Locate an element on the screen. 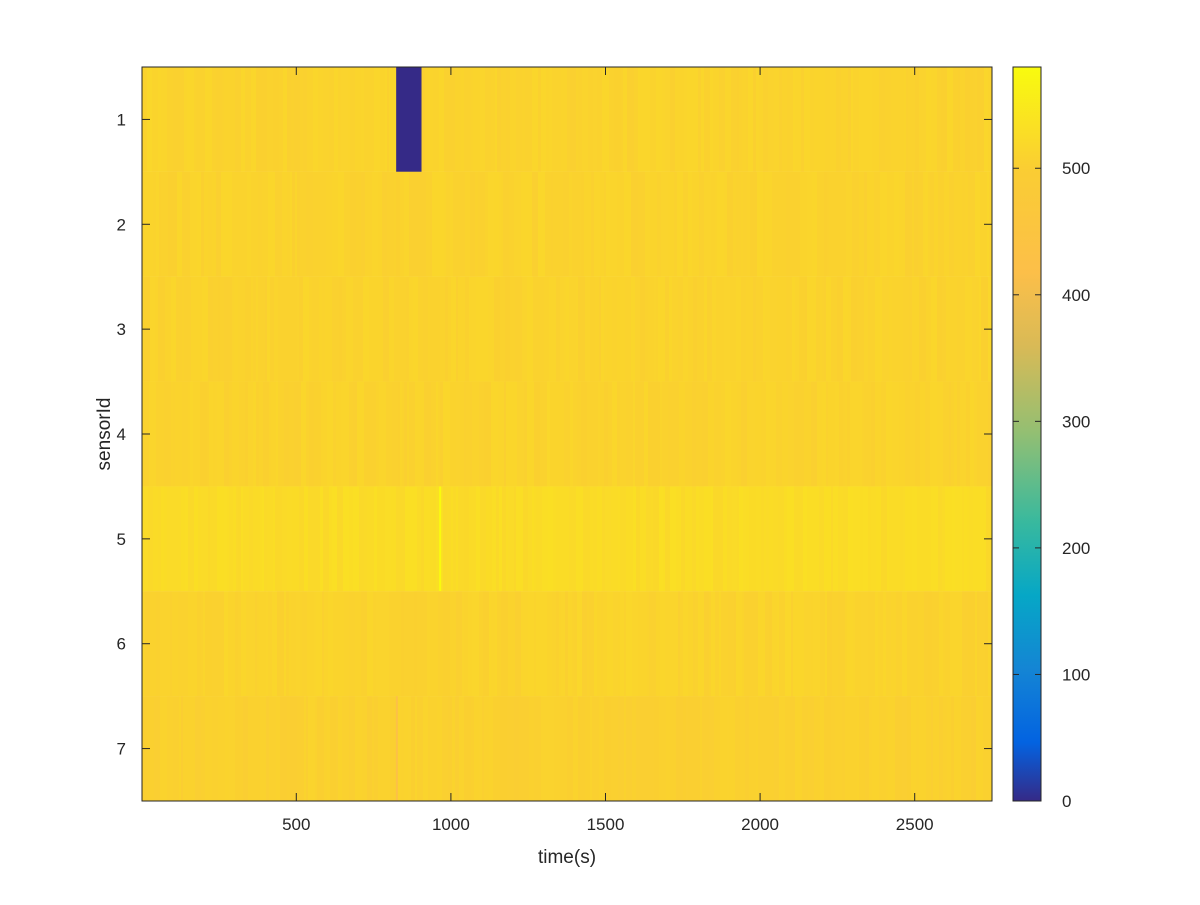  colorbar-tick-label: 300 is located at coordinates (1076, 421).